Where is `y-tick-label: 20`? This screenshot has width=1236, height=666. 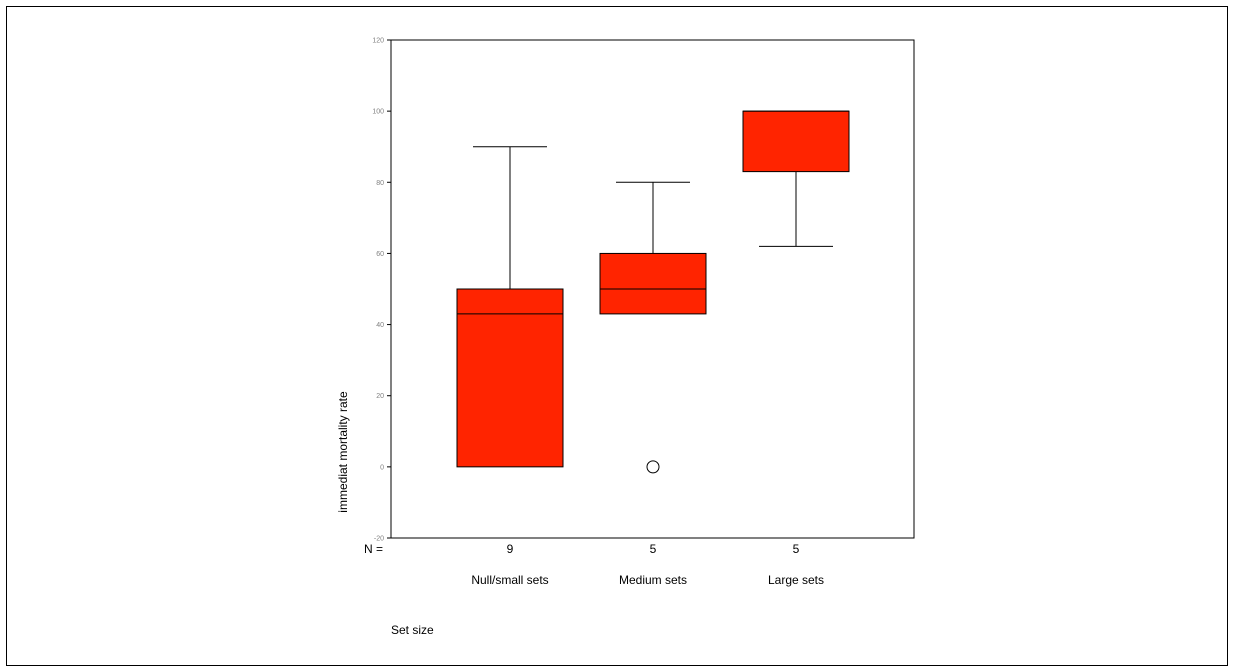
y-tick-label: 20 is located at coordinates (380, 396).